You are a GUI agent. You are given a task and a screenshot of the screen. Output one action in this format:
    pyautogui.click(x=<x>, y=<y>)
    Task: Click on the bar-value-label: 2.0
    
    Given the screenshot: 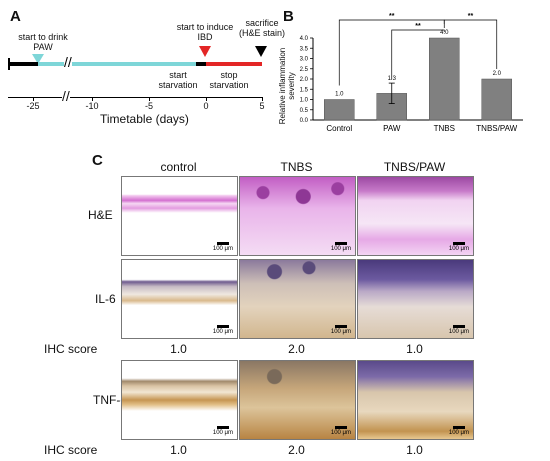 What is the action you would take?
    pyautogui.click(x=497, y=74)
    